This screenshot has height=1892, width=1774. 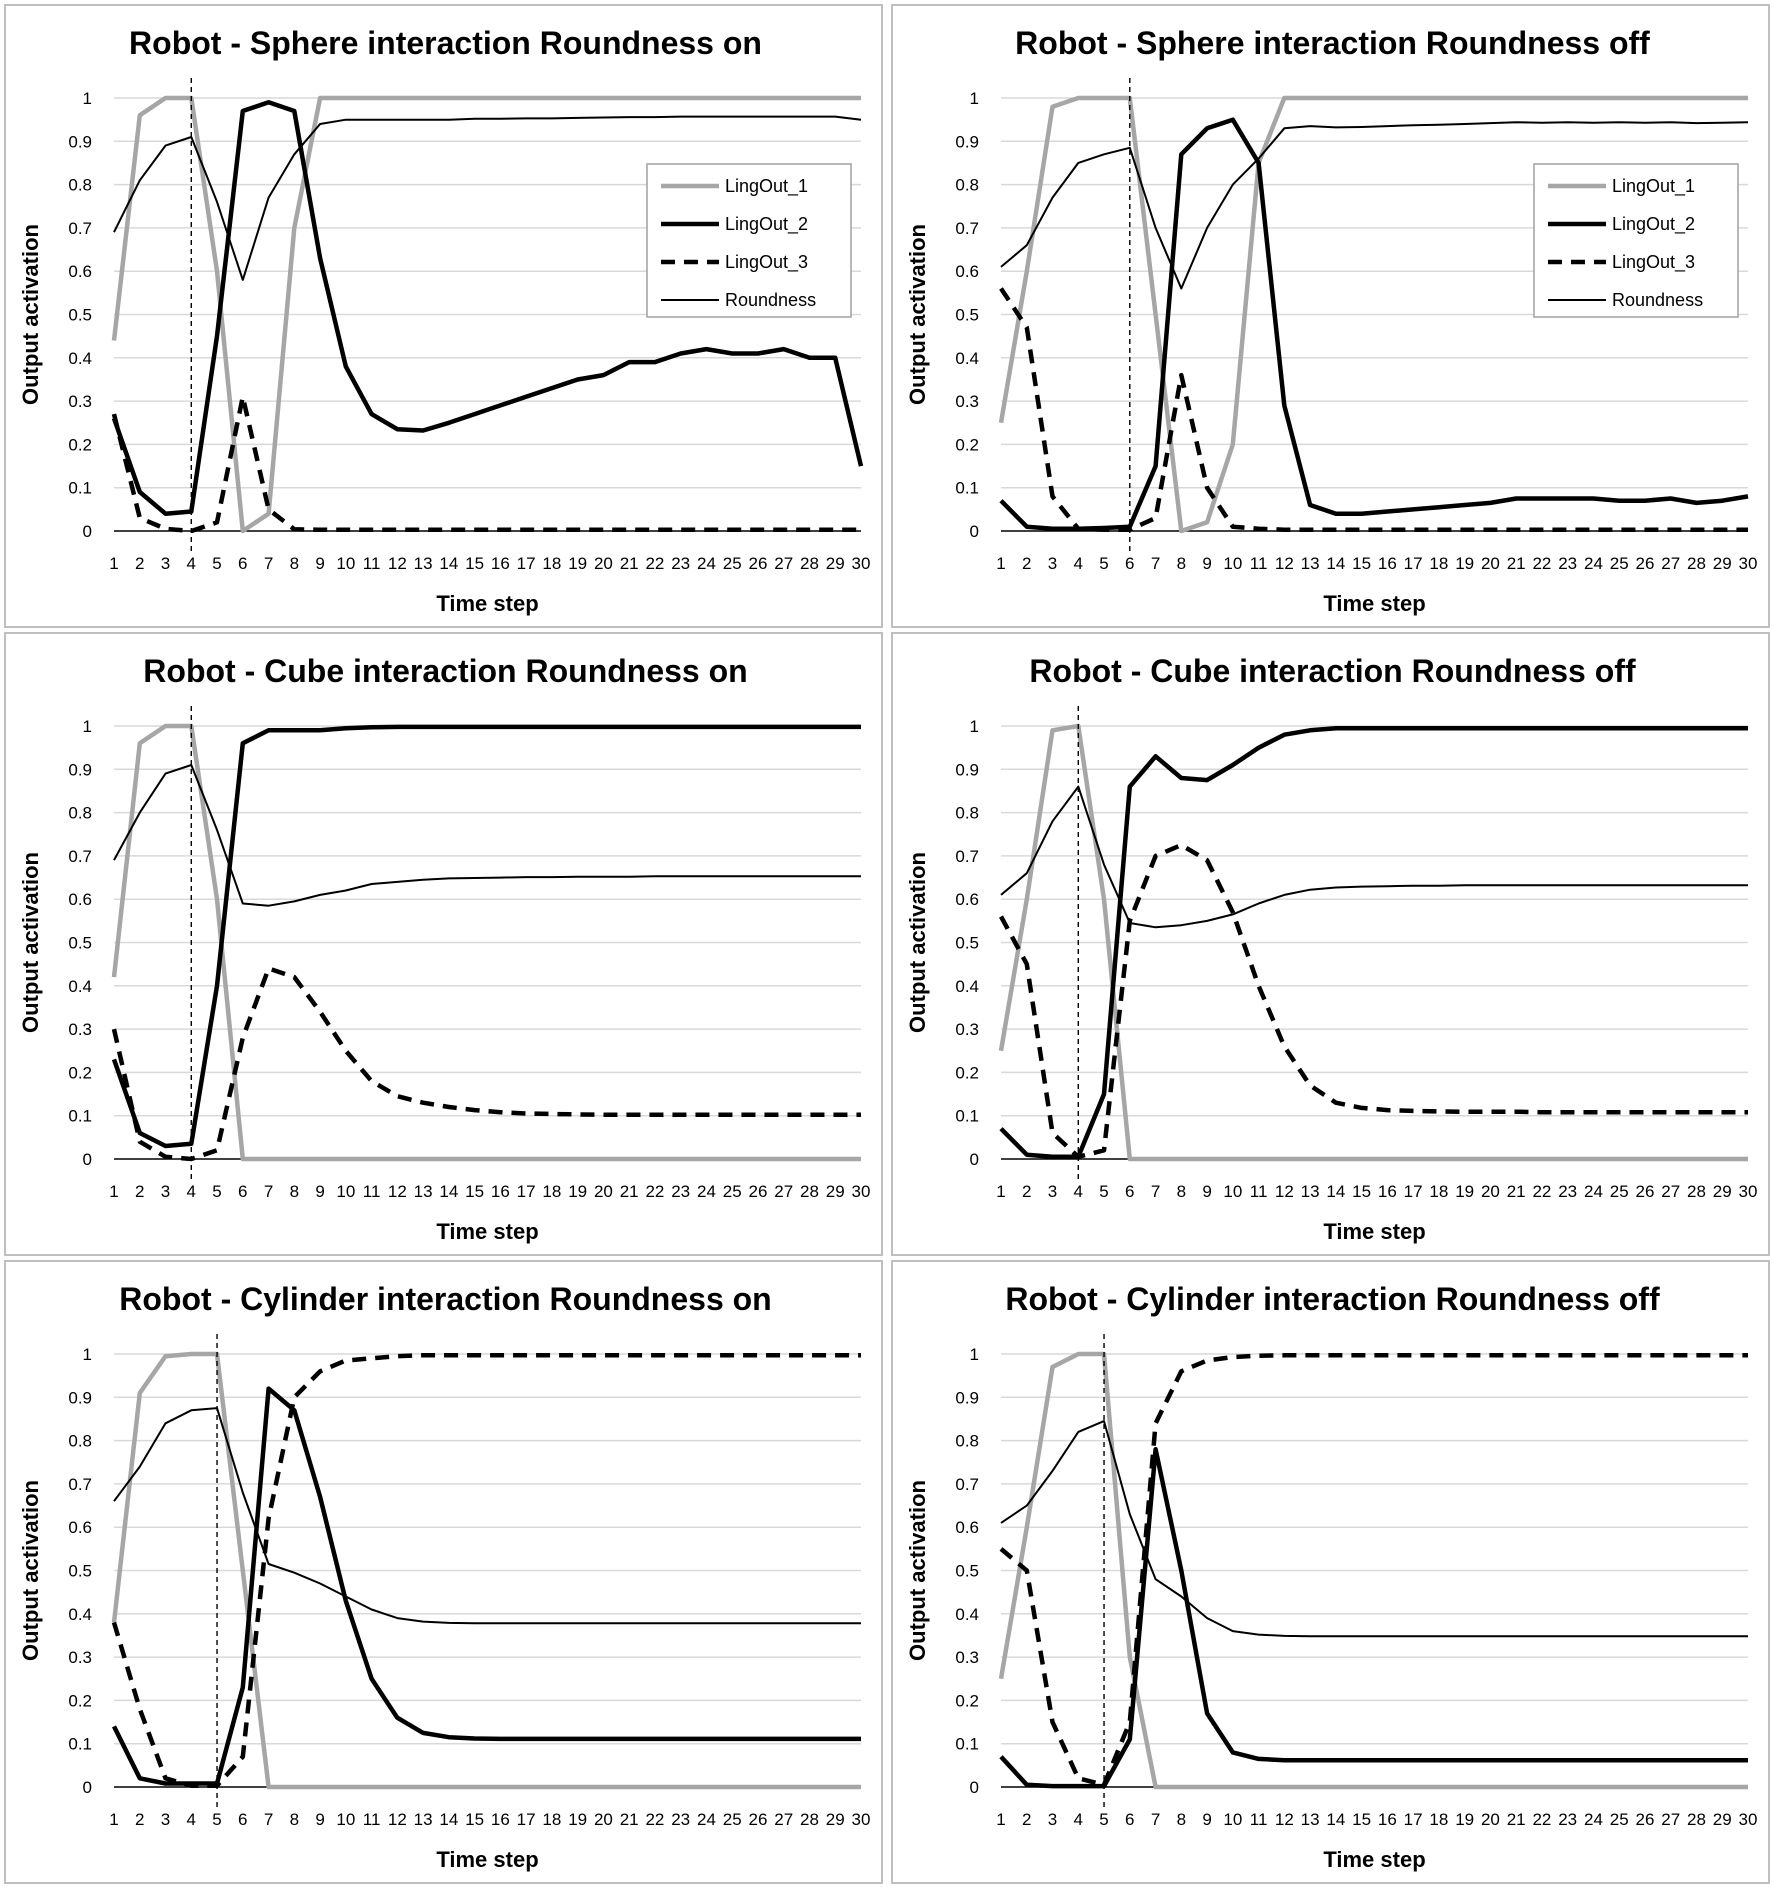 What do you see at coordinates (500, 1819) in the screenshot?
I see `x-tick-label: 16` at bounding box center [500, 1819].